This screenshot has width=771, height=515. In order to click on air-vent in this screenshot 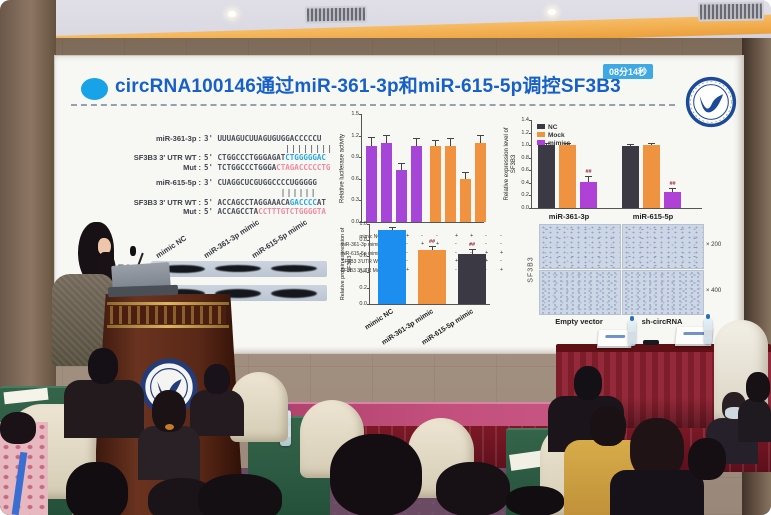, I will do `click(336, 14)`.